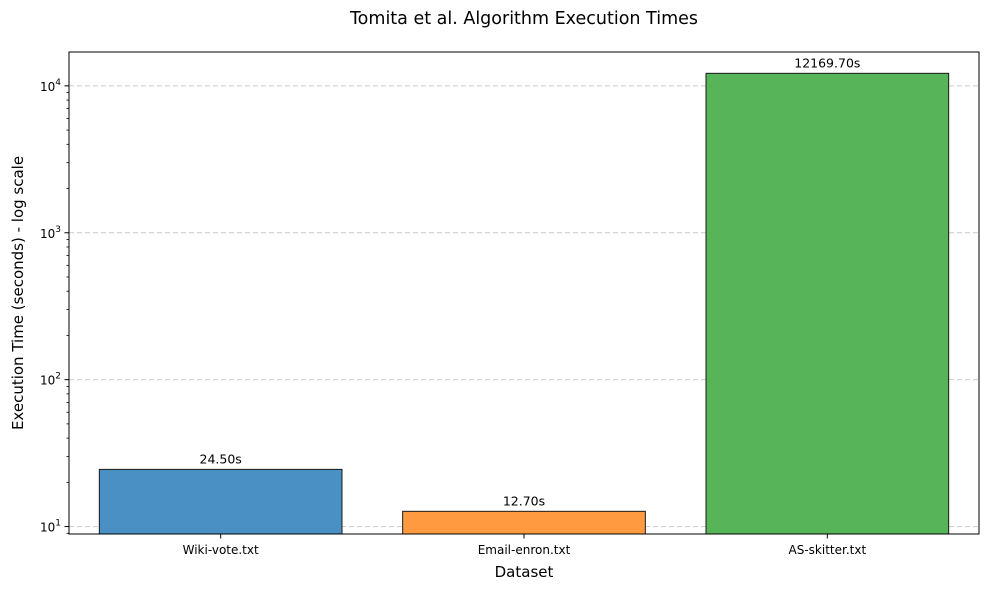 The image size is (989, 590). What do you see at coordinates (524, 572) in the screenshot?
I see `x-axis-title: Dataset` at bounding box center [524, 572].